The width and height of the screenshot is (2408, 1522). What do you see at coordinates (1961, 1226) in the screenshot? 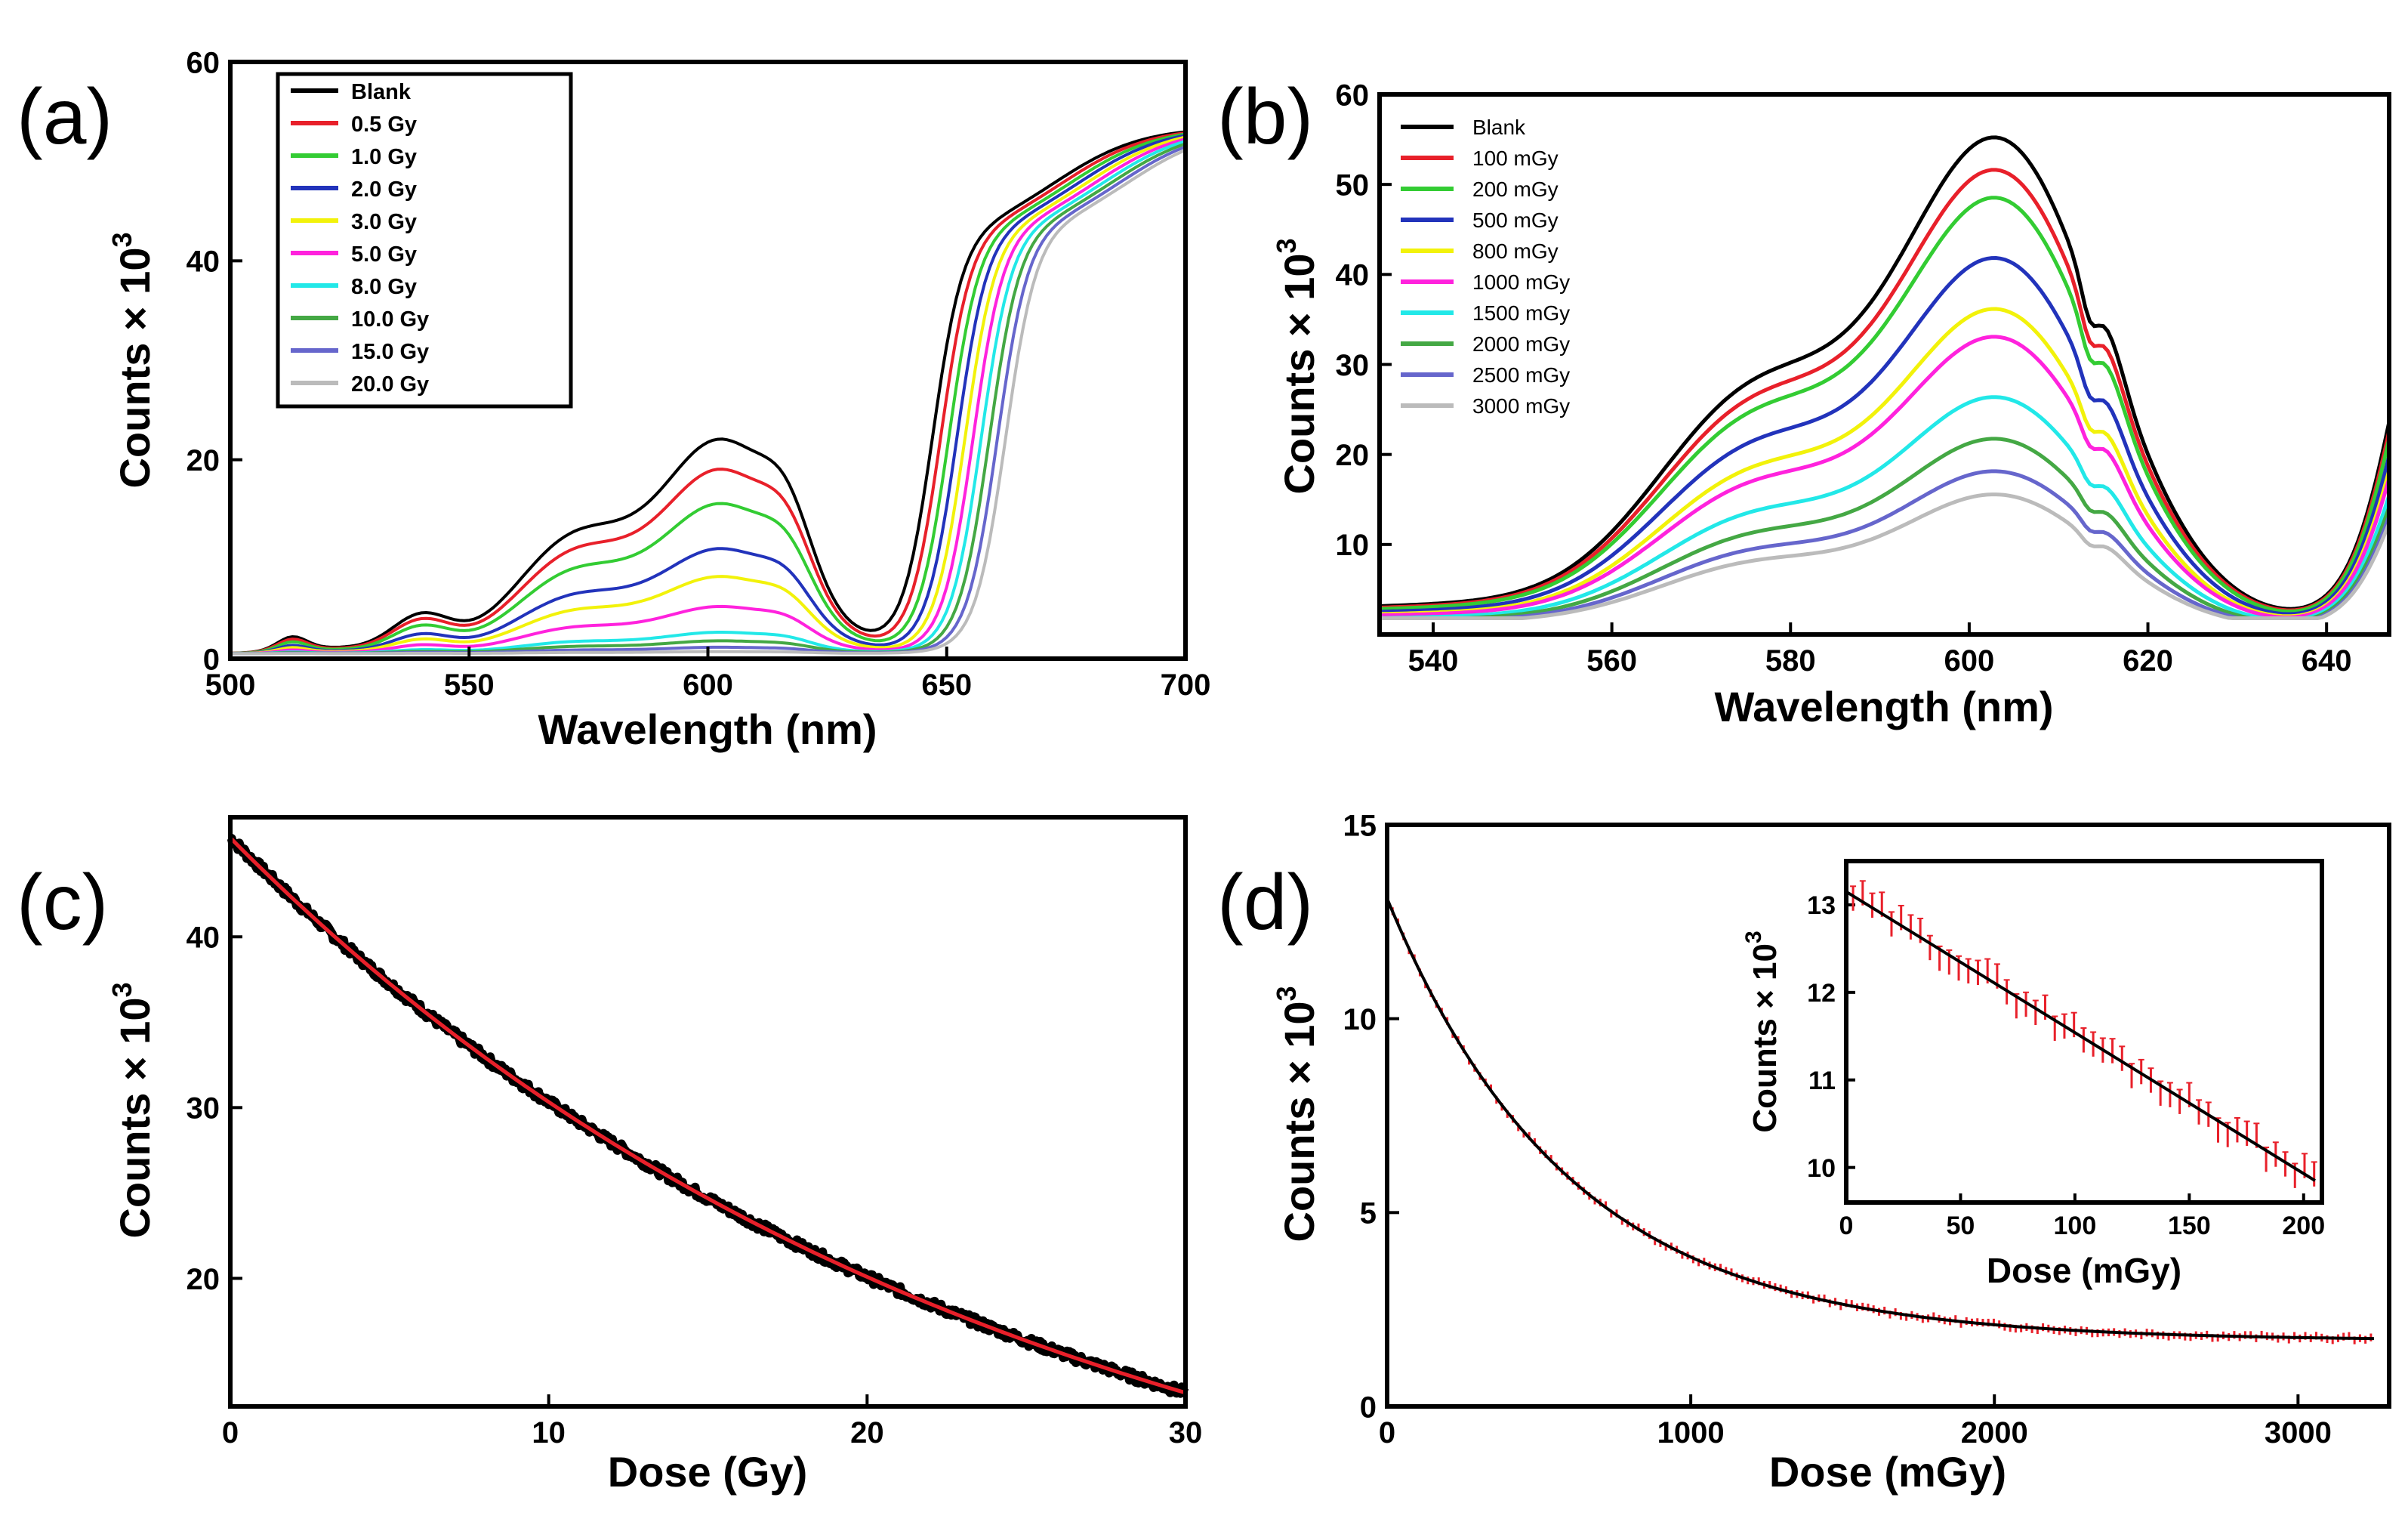
I see `chart-d-inset-xtick-label: 50` at bounding box center [1961, 1226].